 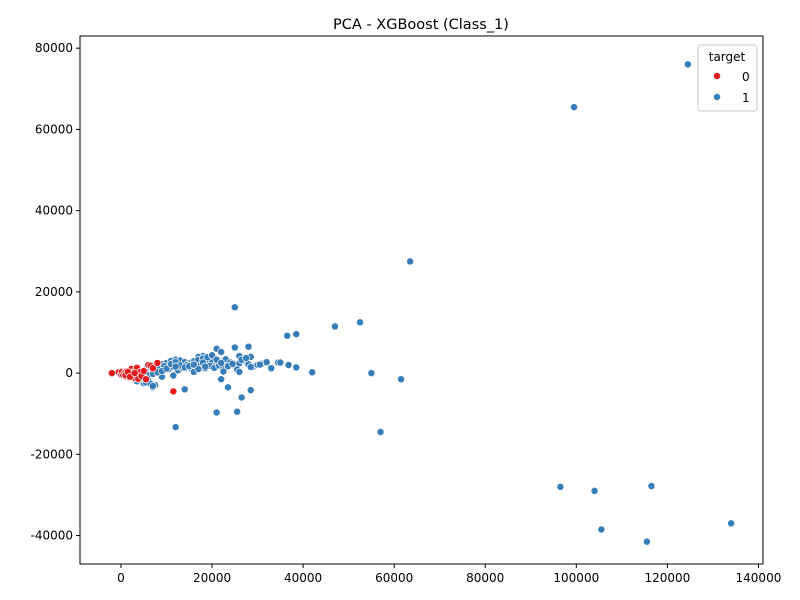 What do you see at coordinates (449, 574) in the screenshot?
I see `x-axis: 0 20000 40000 60000 80000 100000 120000 140000` at bounding box center [449, 574].